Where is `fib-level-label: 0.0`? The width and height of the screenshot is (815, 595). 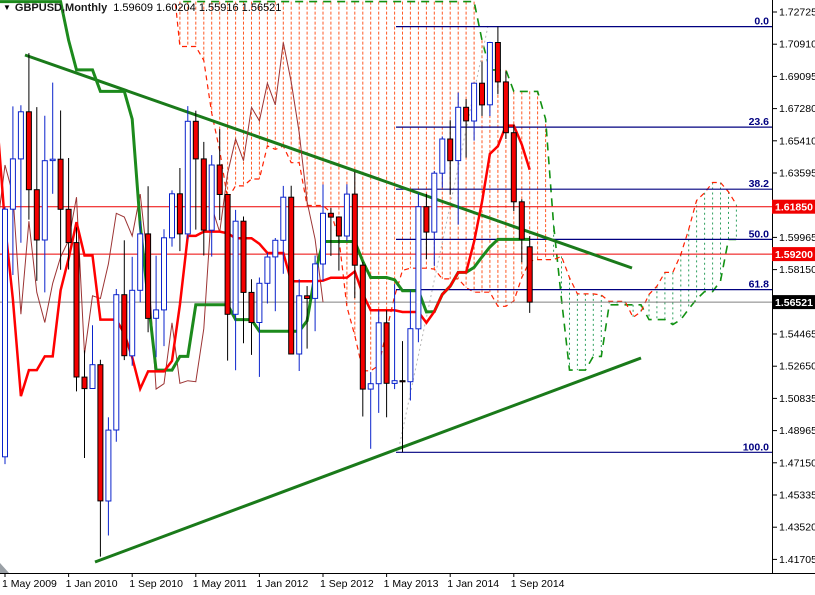
fib-level-label: 0.0 is located at coordinates (761, 22).